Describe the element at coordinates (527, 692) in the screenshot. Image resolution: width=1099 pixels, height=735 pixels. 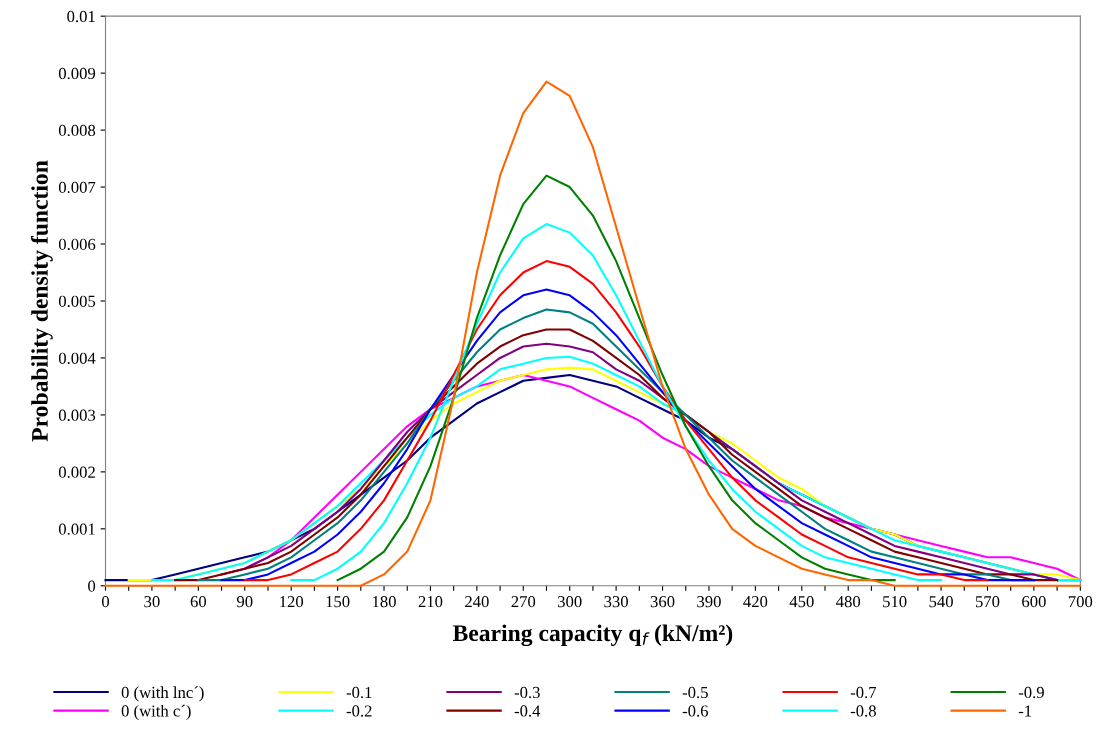
I see `legend-label: -0.3` at that location.